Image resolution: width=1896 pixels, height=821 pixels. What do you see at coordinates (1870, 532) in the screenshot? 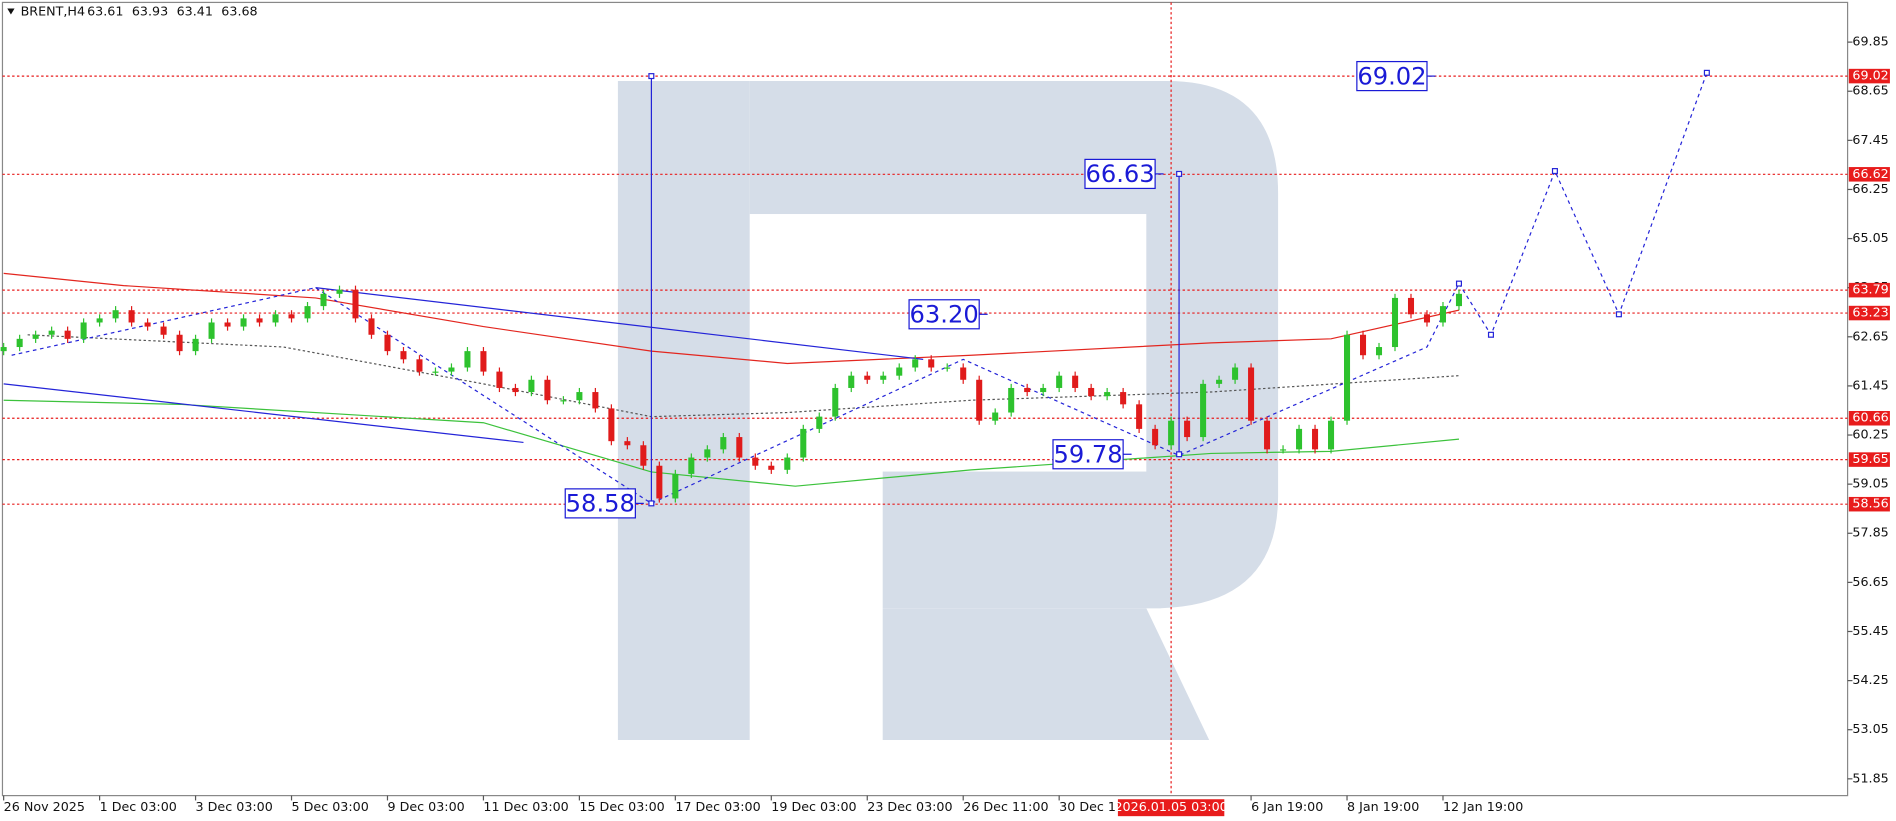
I see `y-tick-label: 57.85` at bounding box center [1870, 532].